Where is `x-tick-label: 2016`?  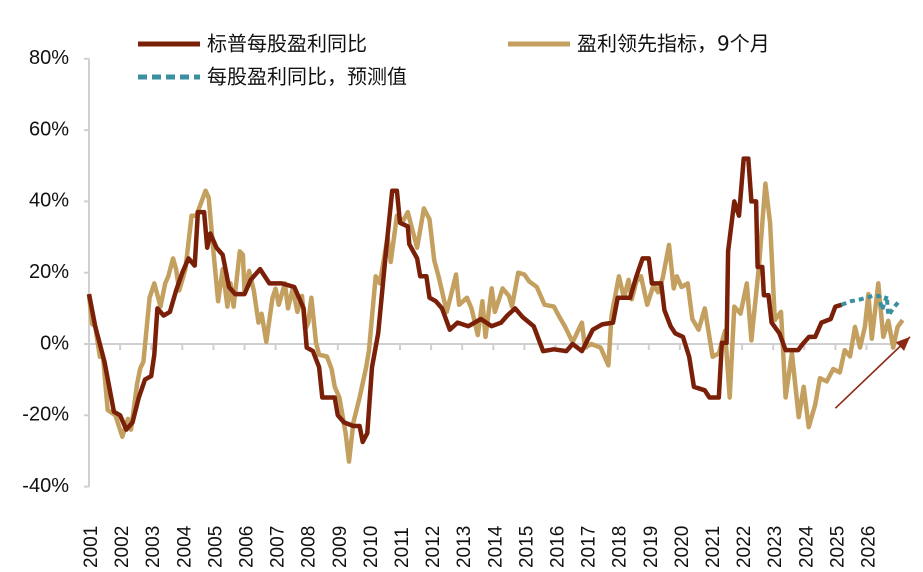
x-tick-label: 2016 is located at coordinates (558, 547).